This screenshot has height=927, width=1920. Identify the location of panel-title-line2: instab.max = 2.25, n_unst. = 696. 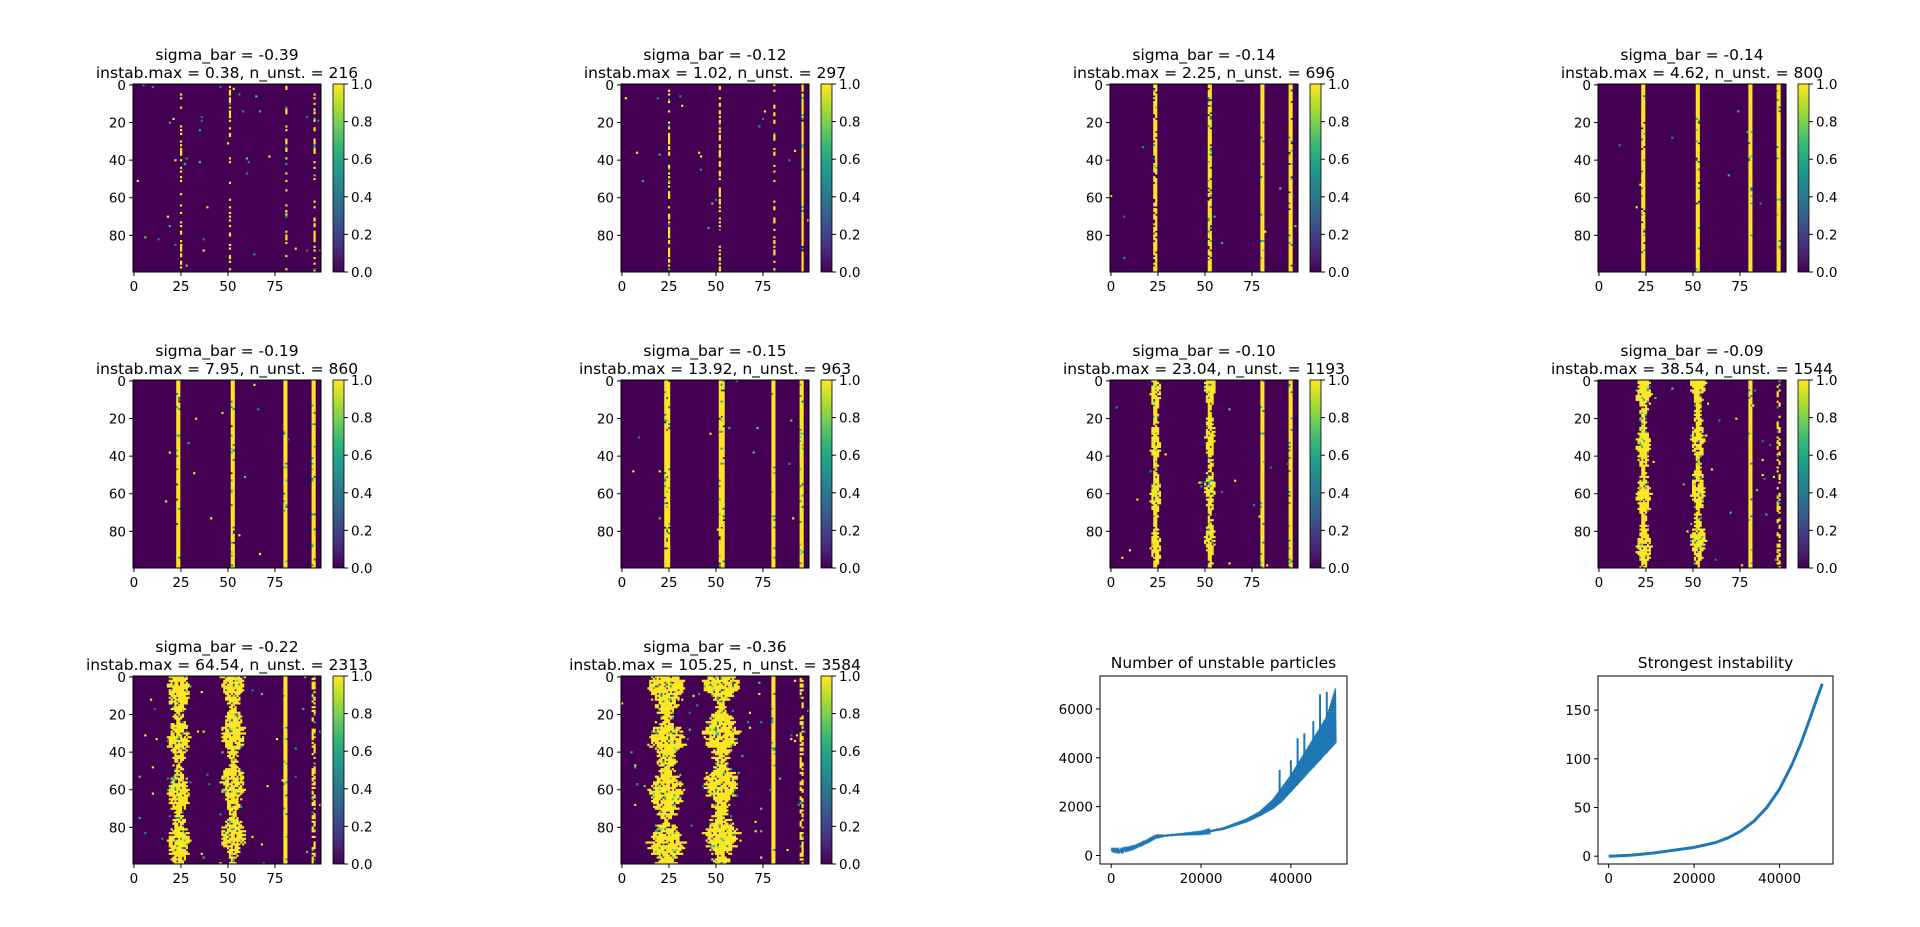
(1204, 73).